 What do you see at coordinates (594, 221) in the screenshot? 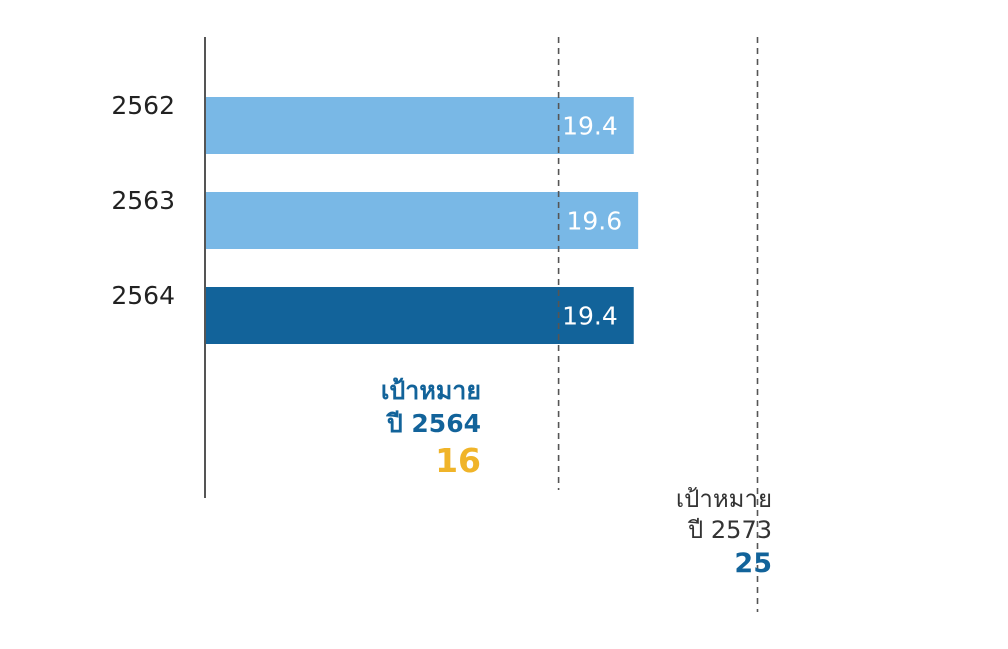
I see `value-label-2563: 19.6` at bounding box center [594, 221].